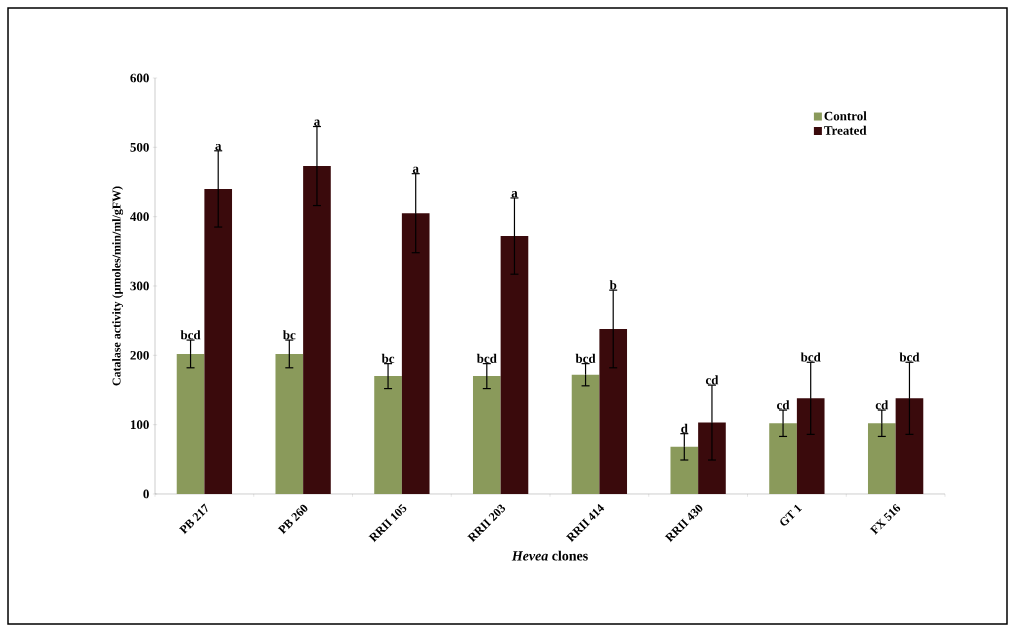 Image resolution: width=1015 pixels, height=632 pixels. I want to click on legend-label: Treated, so click(845, 130).